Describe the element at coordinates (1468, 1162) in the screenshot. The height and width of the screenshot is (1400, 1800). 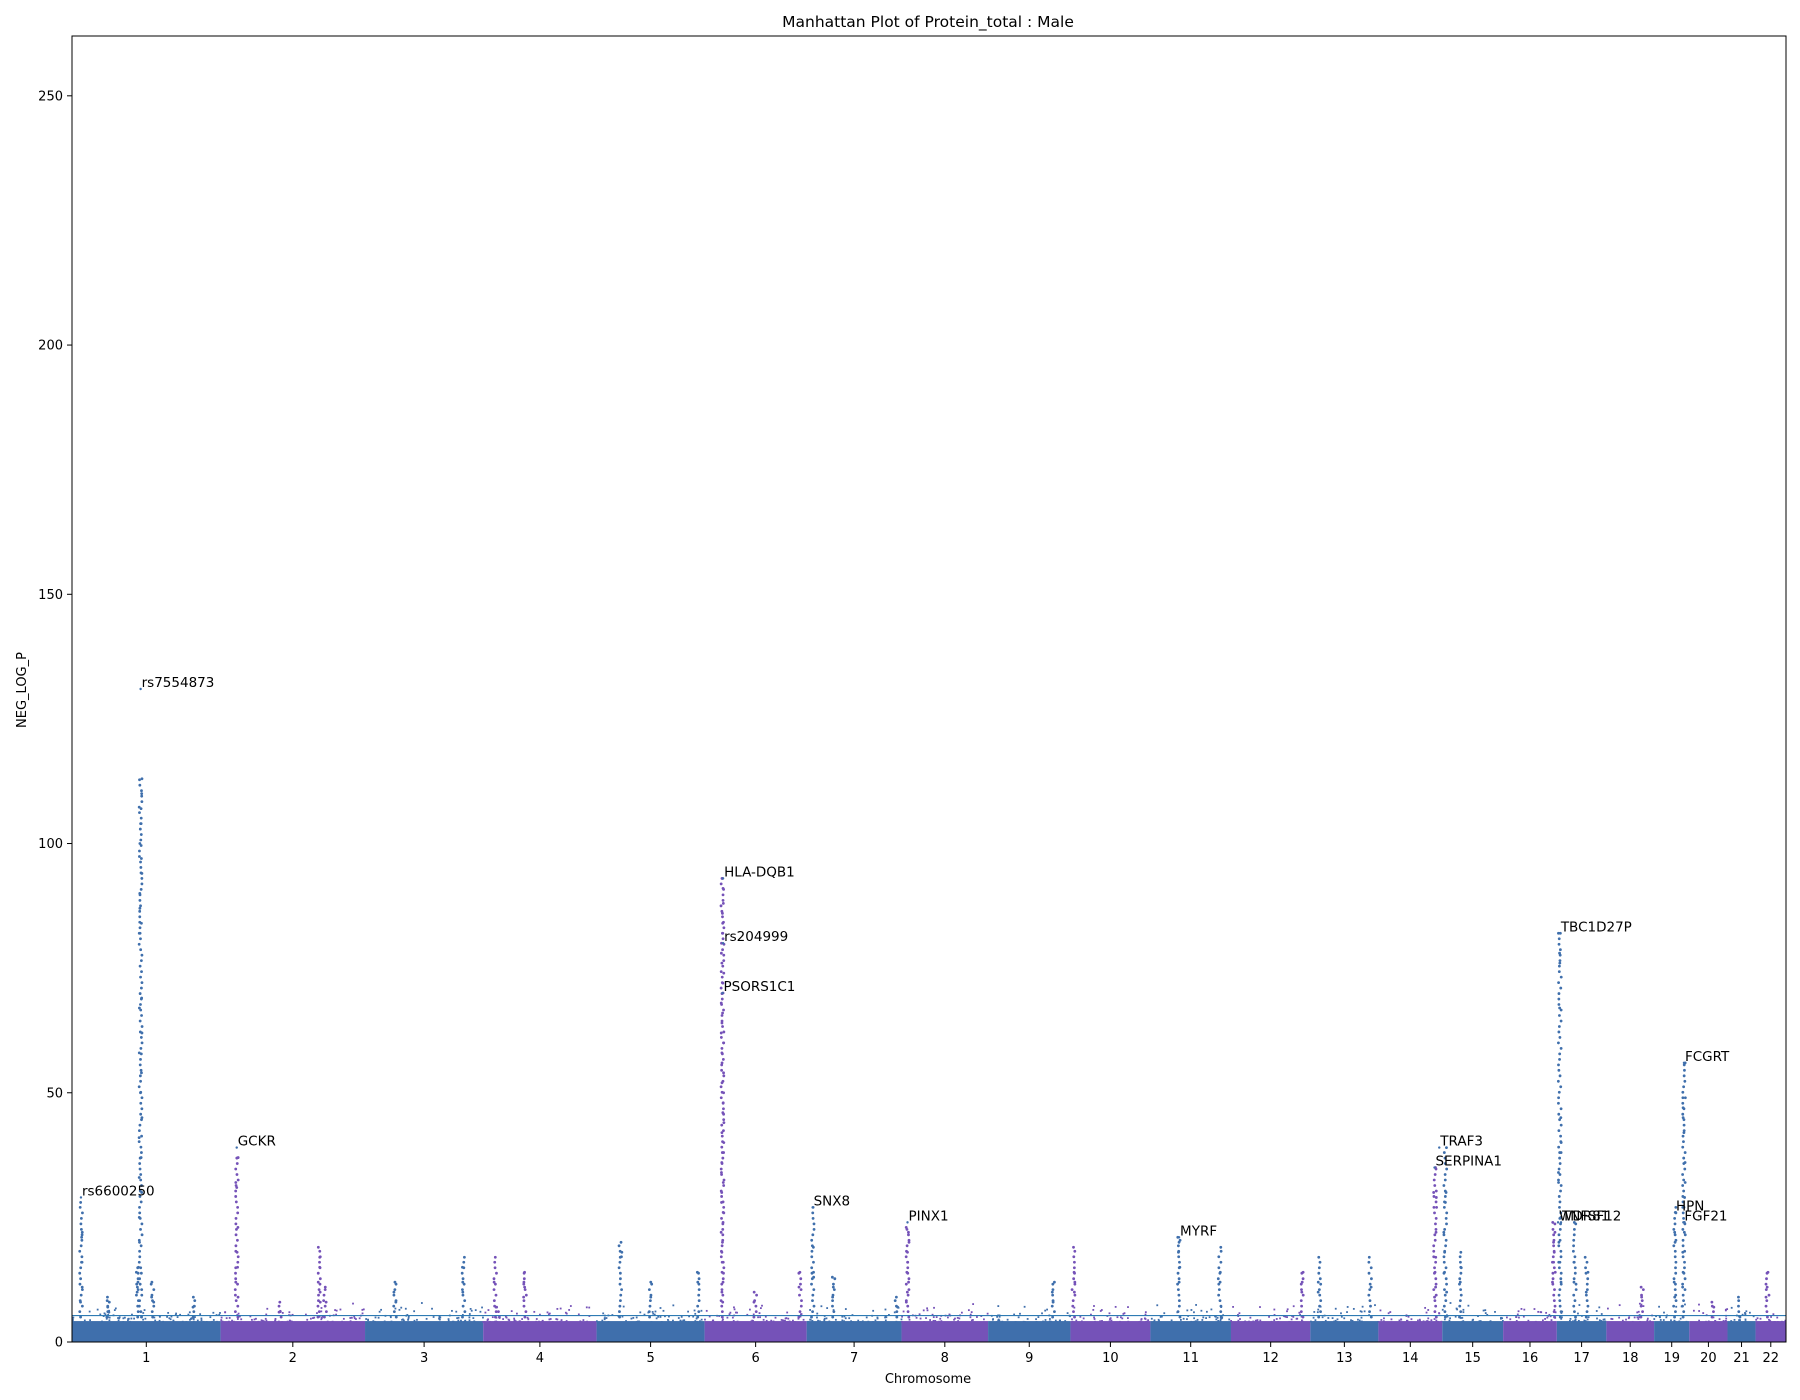
I see `annotation-label: SERPINA1` at that location.